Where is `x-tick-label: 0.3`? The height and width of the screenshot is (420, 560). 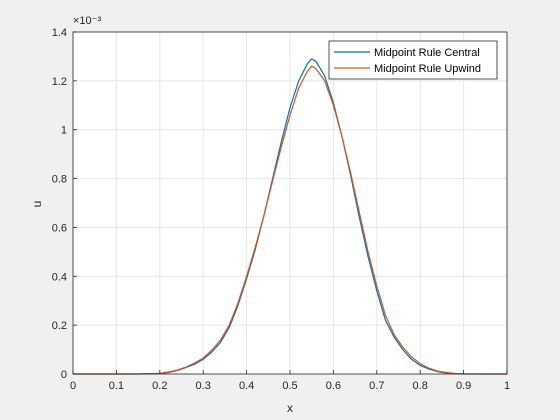 x-tick-label: 0.3 is located at coordinates (203, 386).